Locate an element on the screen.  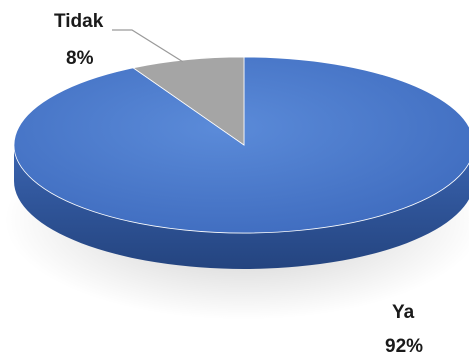
tidak-leader-line is located at coordinates (148, 46).